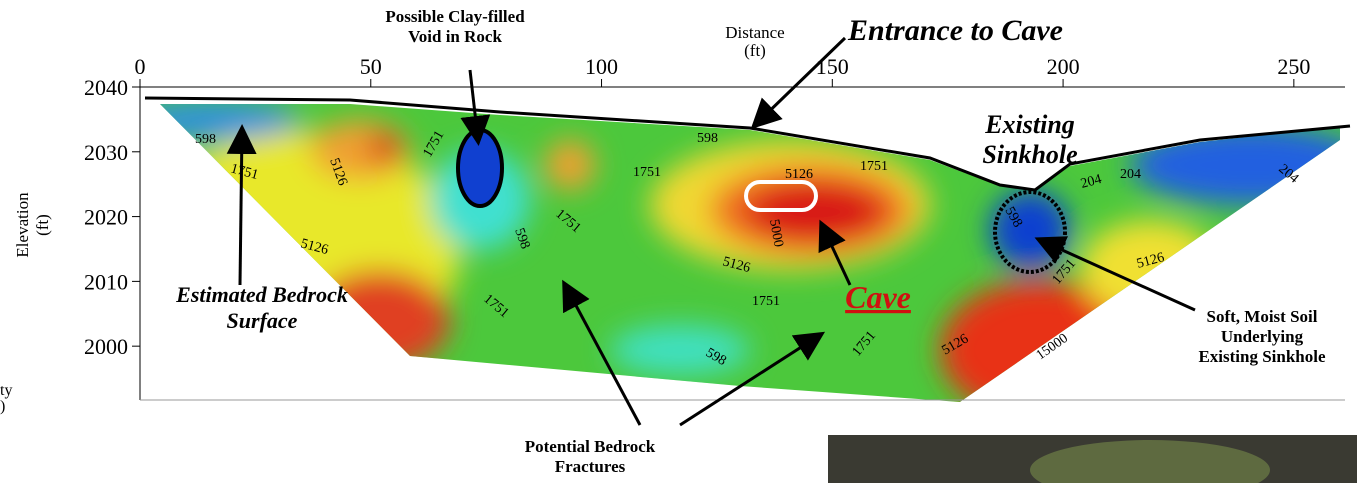 This screenshot has height=483, width=1357. What do you see at coordinates (1262, 356) in the screenshot?
I see `annotation-soil: Existing Sinkhole` at bounding box center [1262, 356].